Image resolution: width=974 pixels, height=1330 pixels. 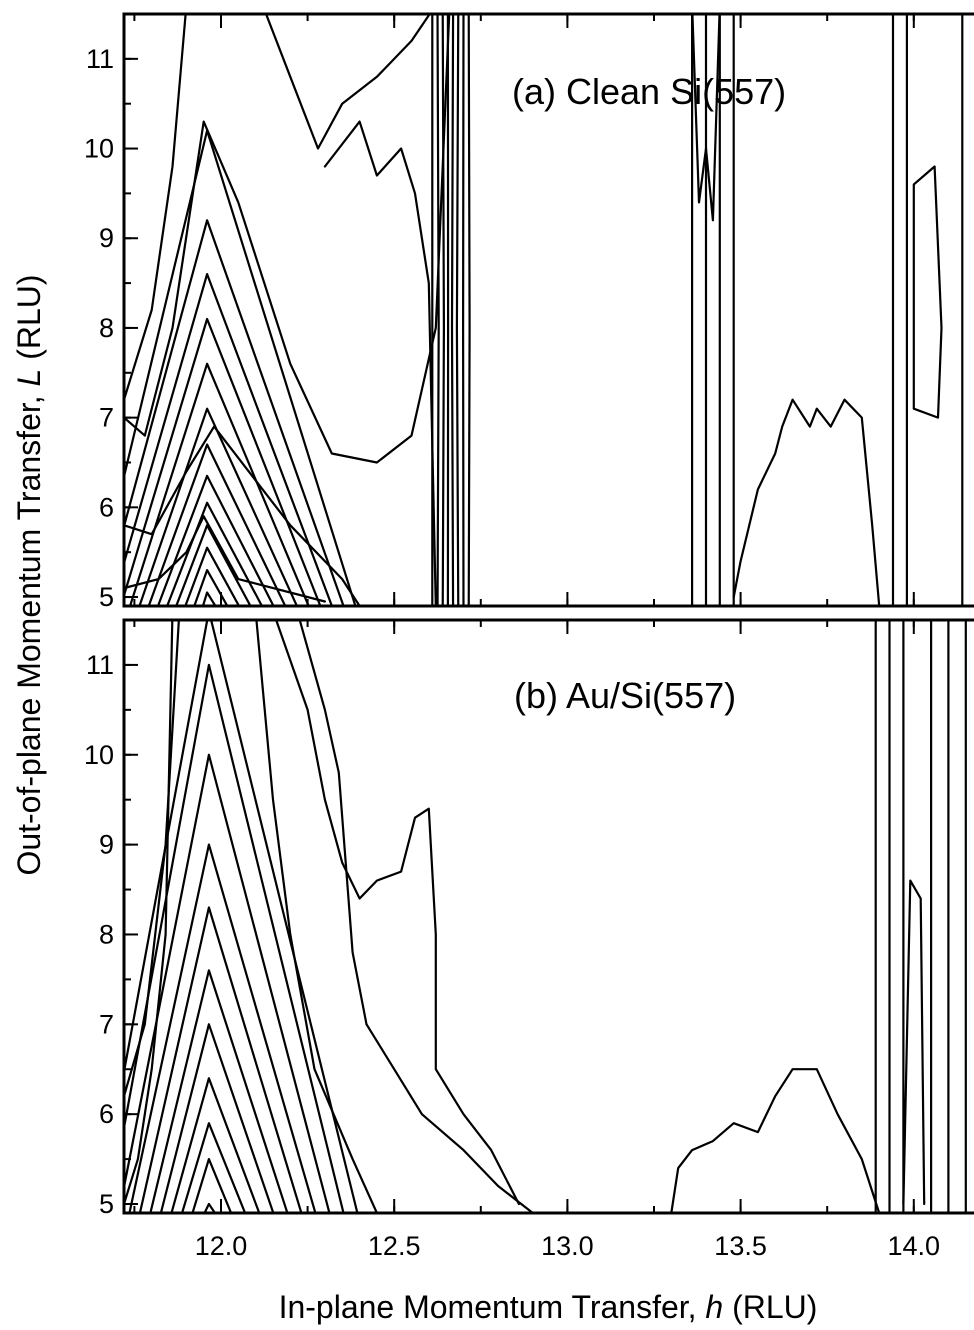 What do you see at coordinates (492, 1307) in the screenshot?
I see `x-axis-label-part1: In-plane Momentum Transfer,` at bounding box center [492, 1307].